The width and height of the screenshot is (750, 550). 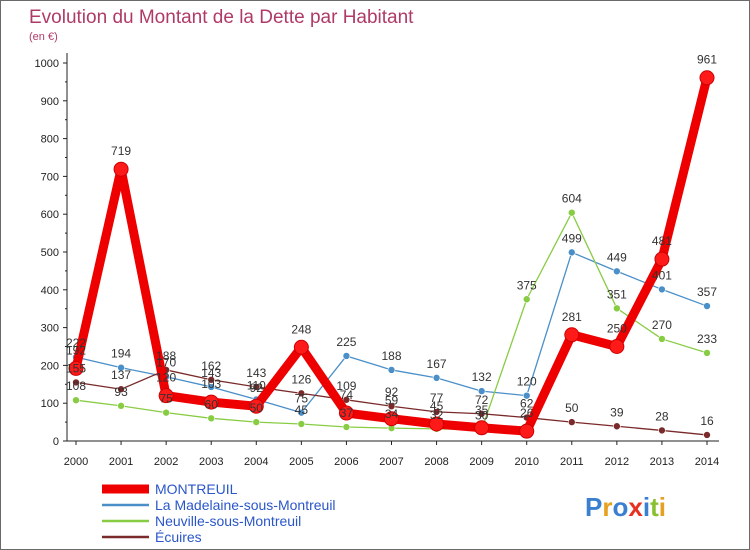 What do you see at coordinates (392, 414) in the screenshot?
I see `data-label: 34` at bounding box center [392, 414].